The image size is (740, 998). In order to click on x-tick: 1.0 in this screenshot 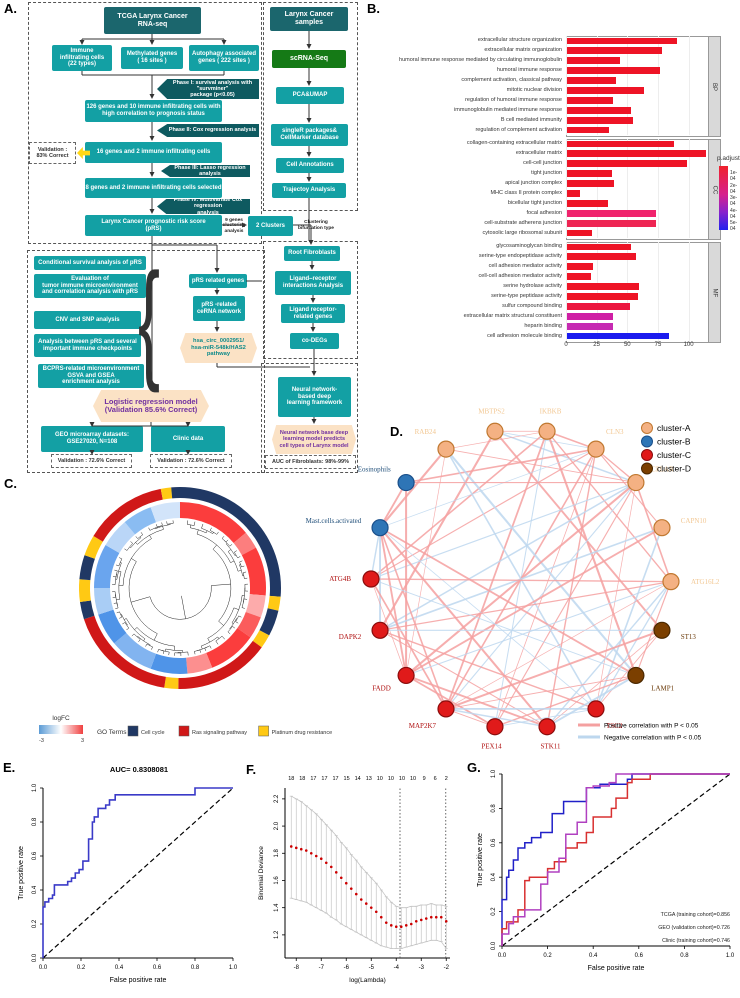, I will do `click(233, 968)`.